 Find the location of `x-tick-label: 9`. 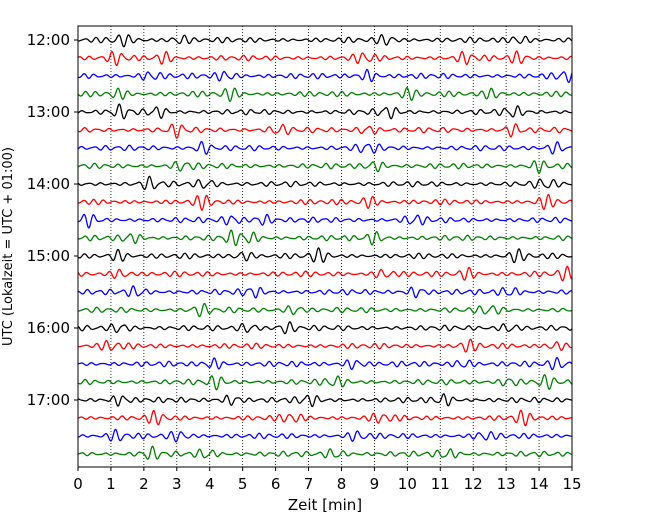

x-tick-label: 9 is located at coordinates (375, 484).